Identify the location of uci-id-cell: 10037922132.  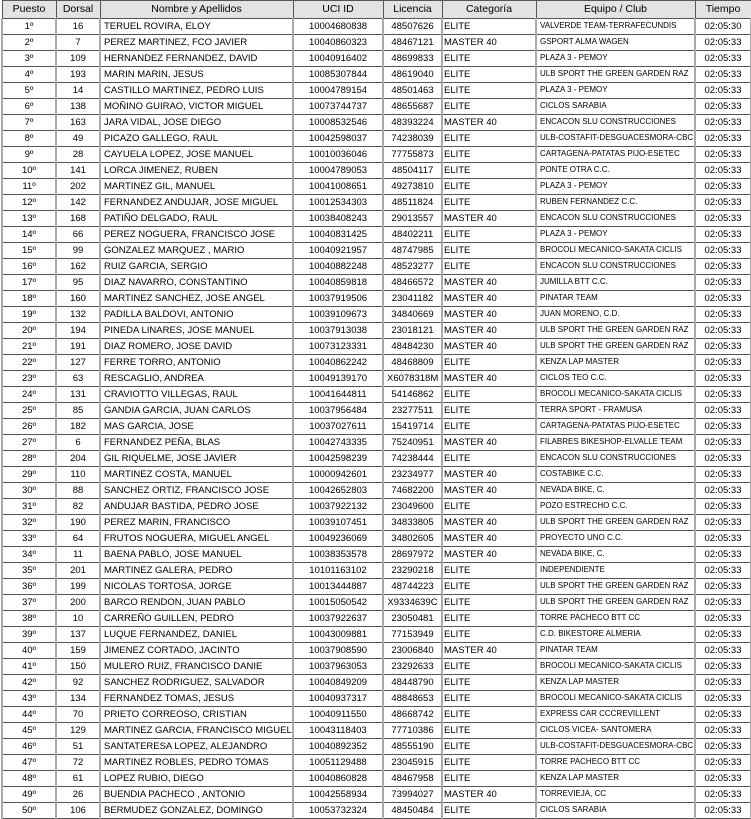
(338, 506).